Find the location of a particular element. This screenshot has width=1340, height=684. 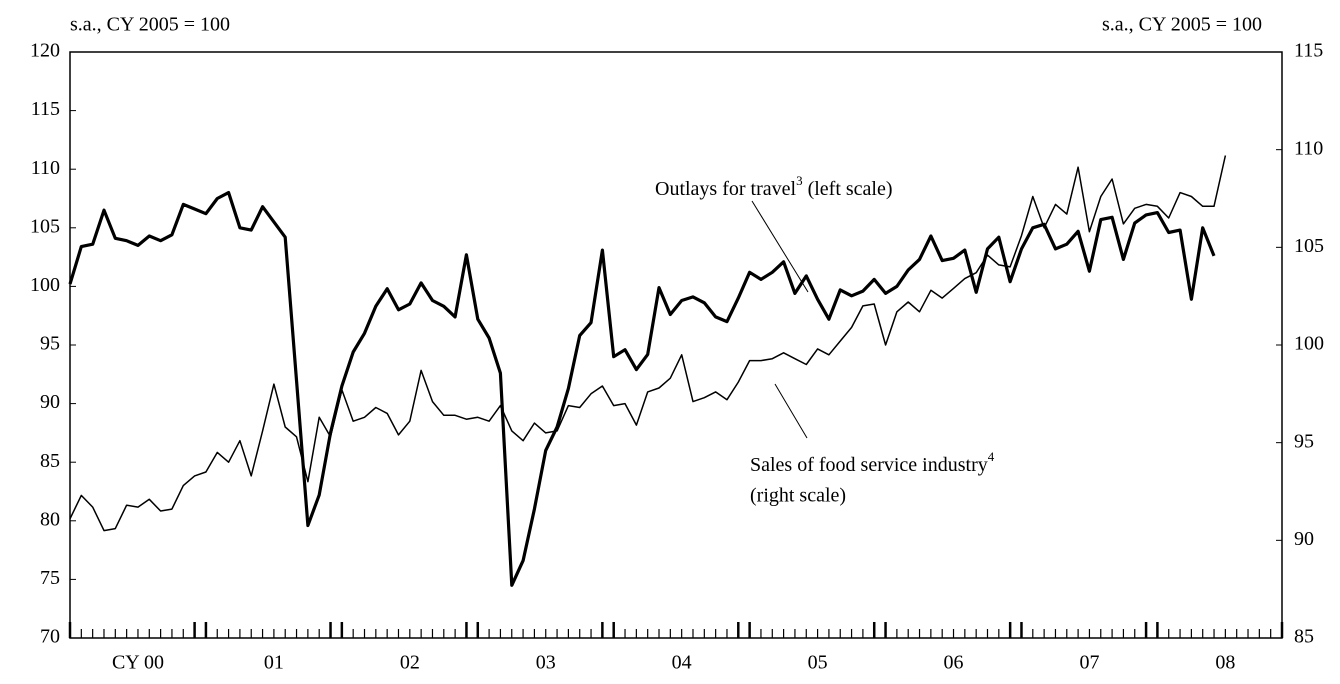

y2-tick-label: 105 is located at coordinates (1309, 246).